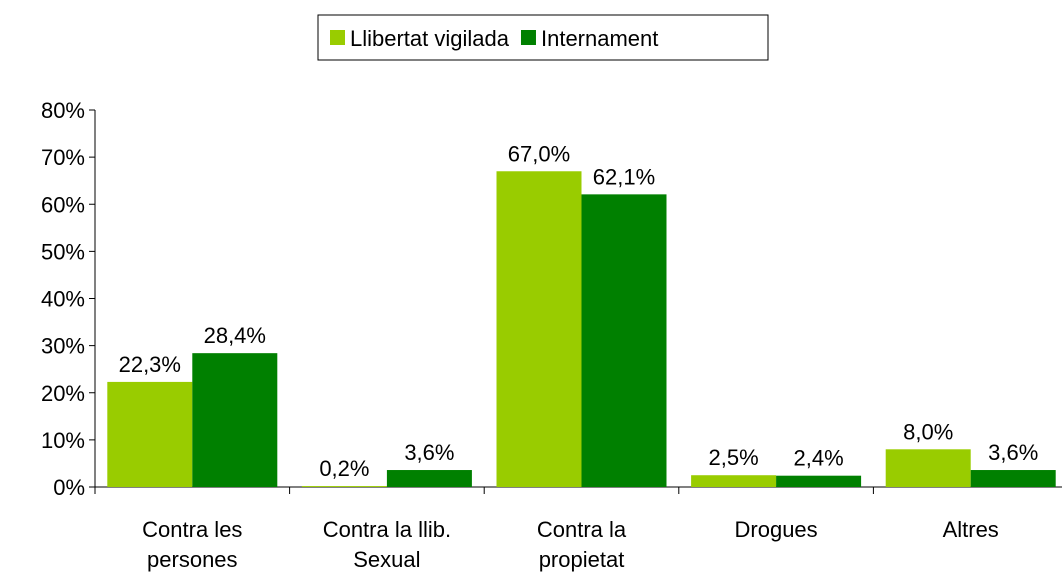 The height and width of the screenshot is (585, 1062). What do you see at coordinates (63, 393) in the screenshot?
I see `y-tick-label: 20%` at bounding box center [63, 393].